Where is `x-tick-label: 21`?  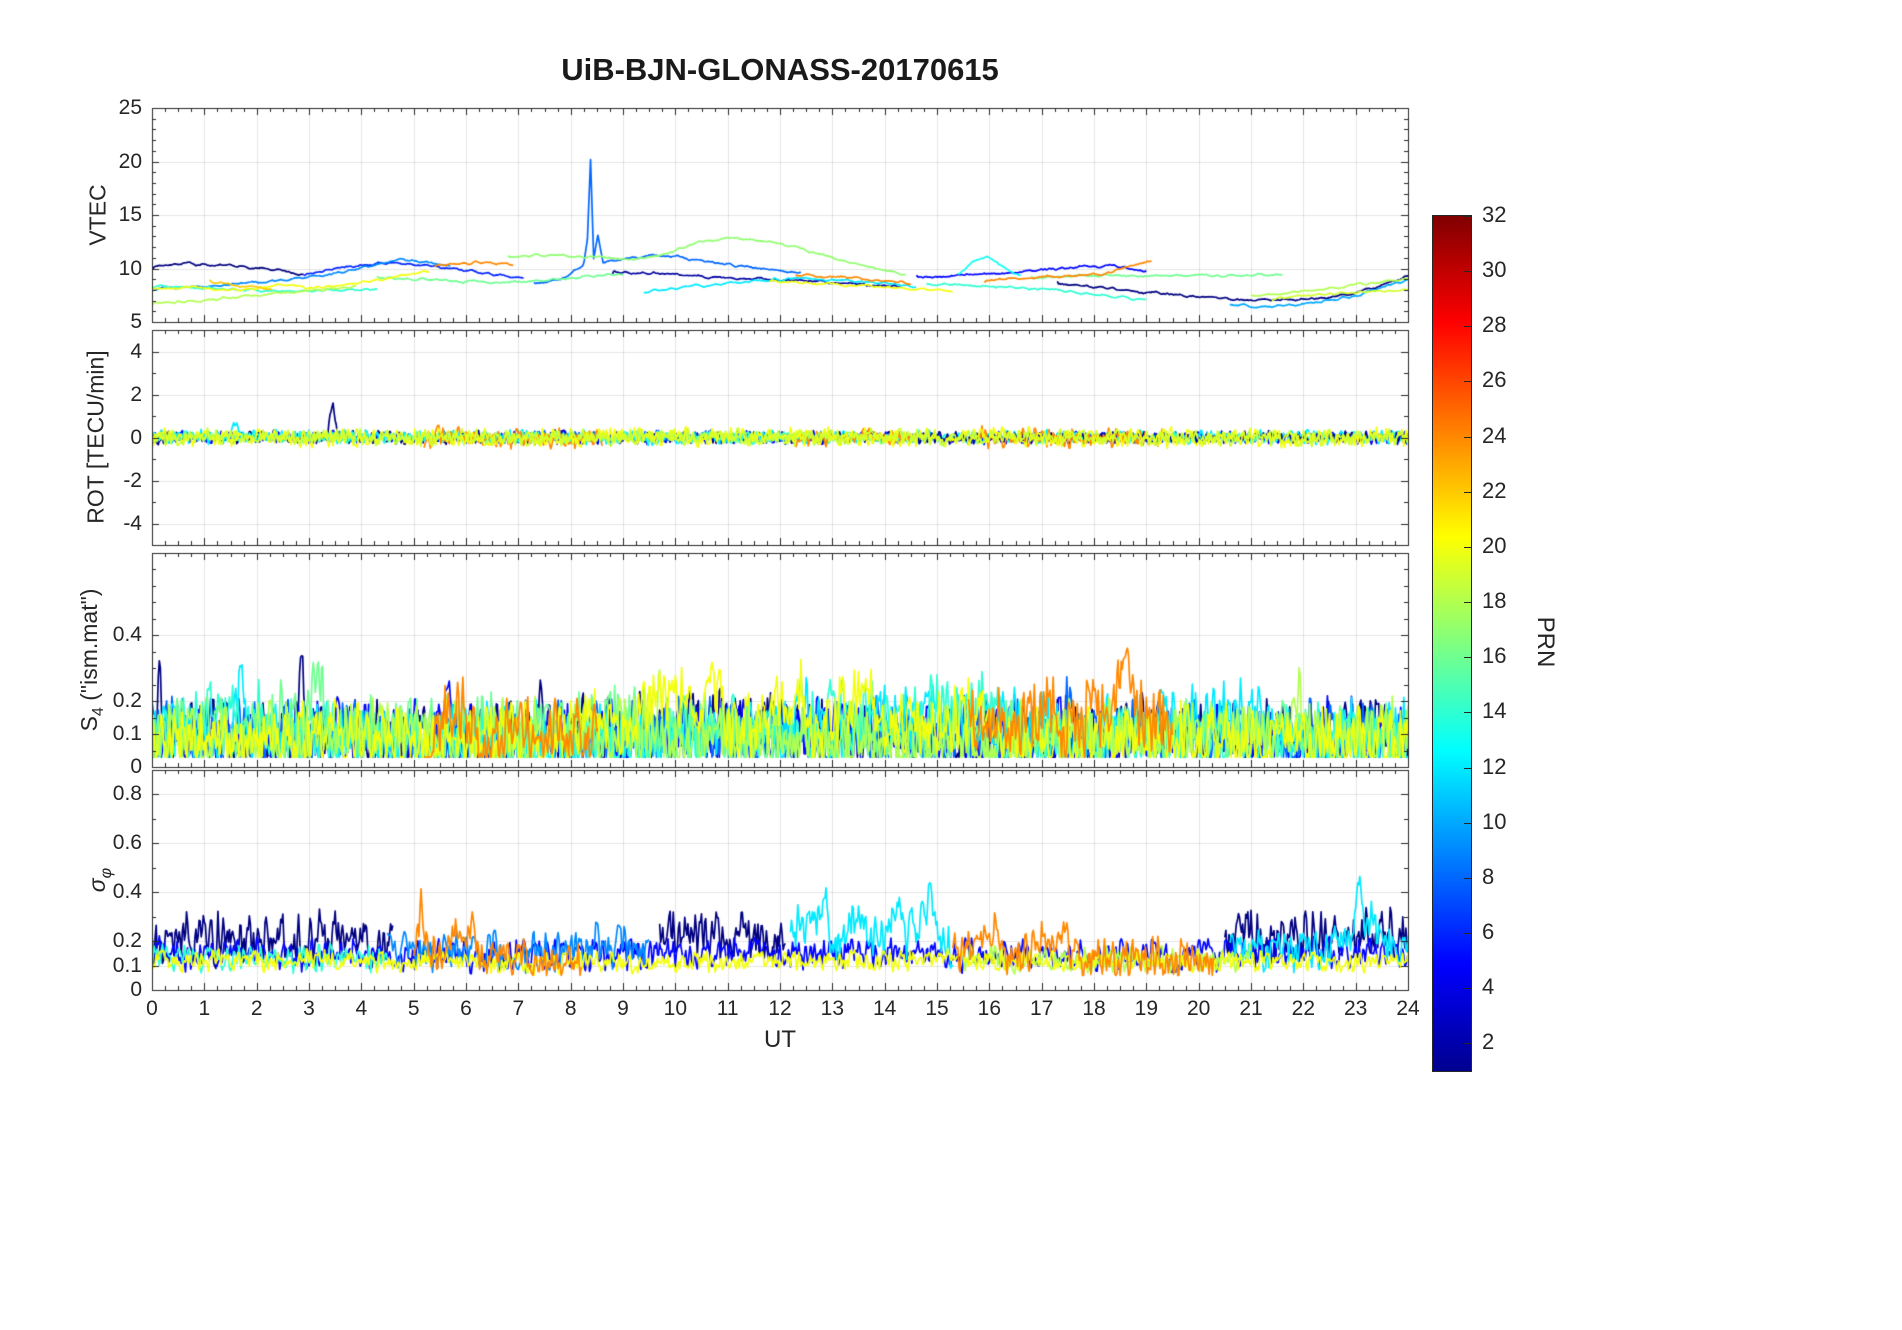 x-tick-label: 21 is located at coordinates (1251, 1008).